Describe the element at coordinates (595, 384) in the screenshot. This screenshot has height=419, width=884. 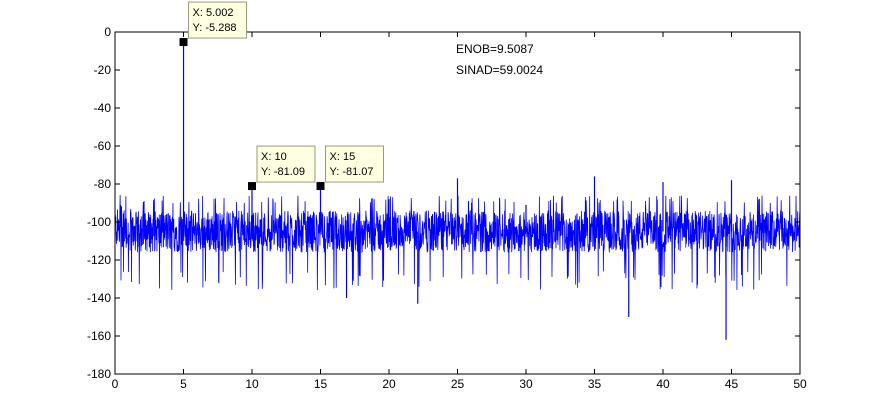
I see `x-tick-label: 35` at that location.